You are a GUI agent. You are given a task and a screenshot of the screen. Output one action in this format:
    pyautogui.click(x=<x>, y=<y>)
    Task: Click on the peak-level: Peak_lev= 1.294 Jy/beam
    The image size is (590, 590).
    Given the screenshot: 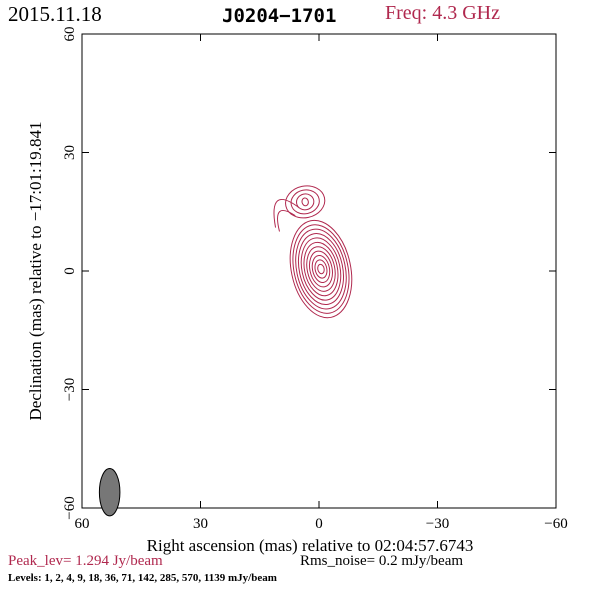 What is the action you would take?
    pyautogui.click(x=85, y=561)
    